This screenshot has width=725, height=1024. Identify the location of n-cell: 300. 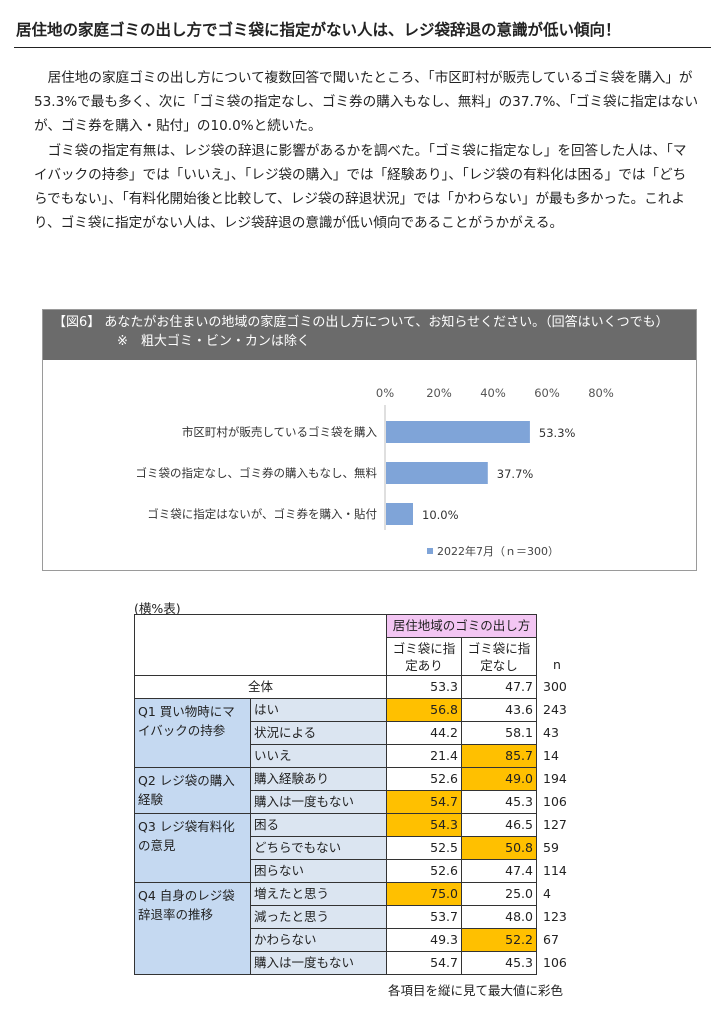
(555, 686).